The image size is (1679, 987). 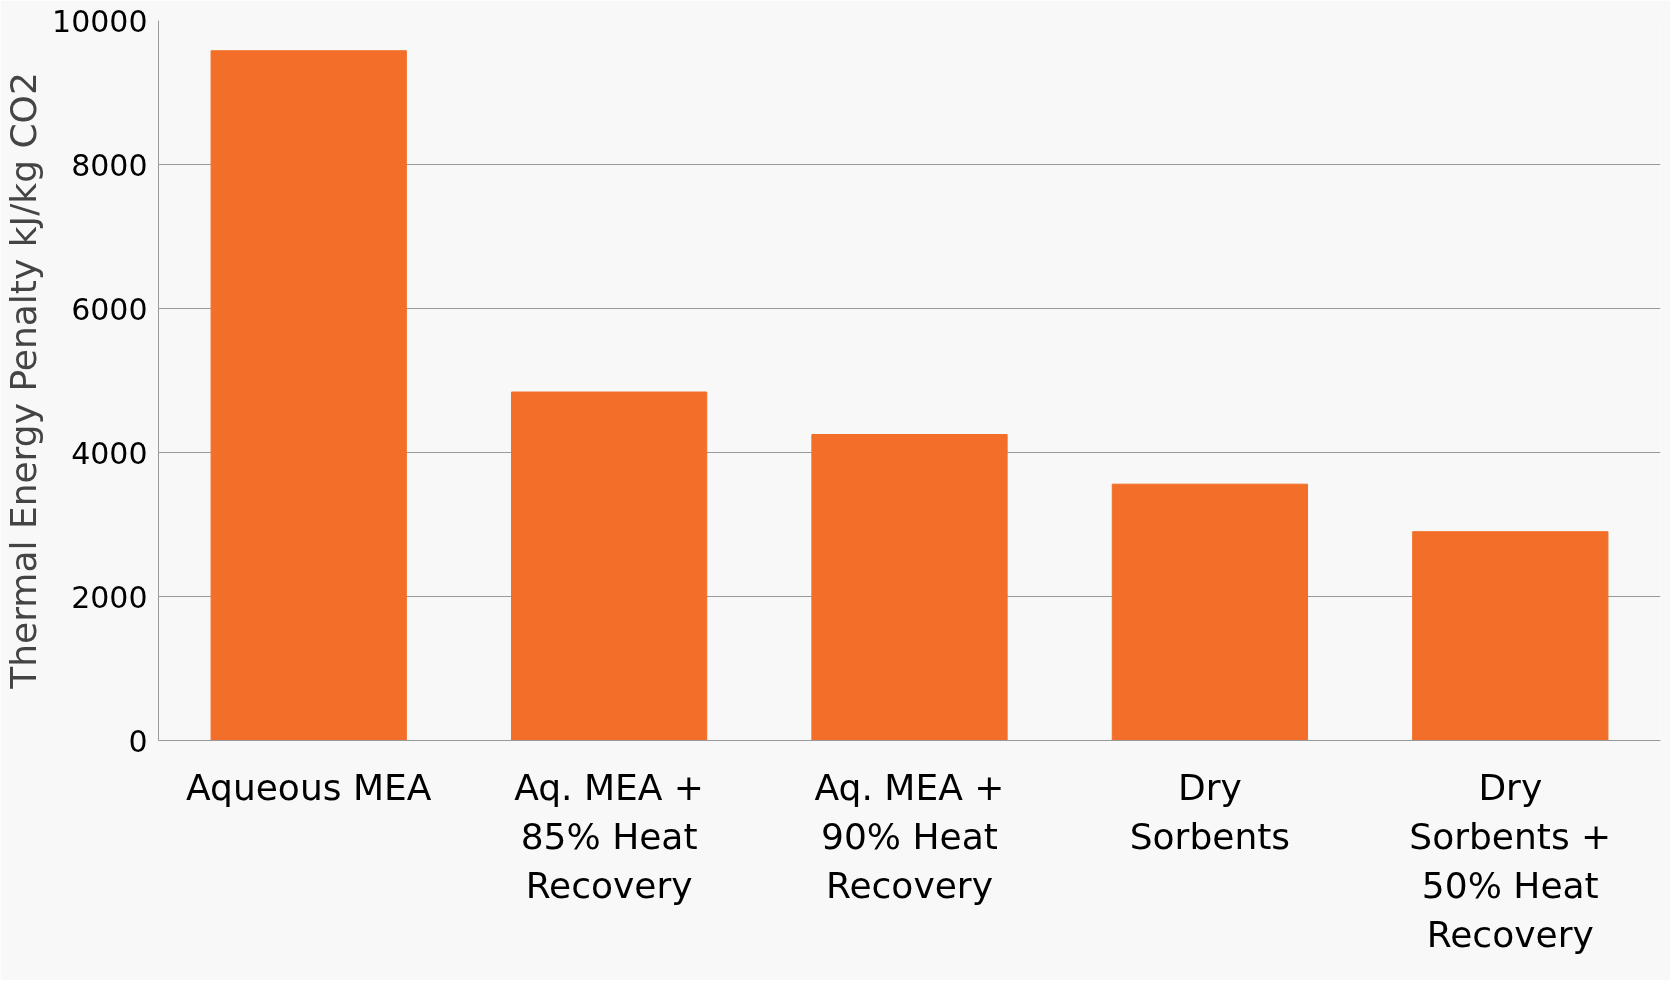 I want to click on x-tick-label: Dry Sorbents + 50% Heat Recovery, so click(x=1510, y=861).